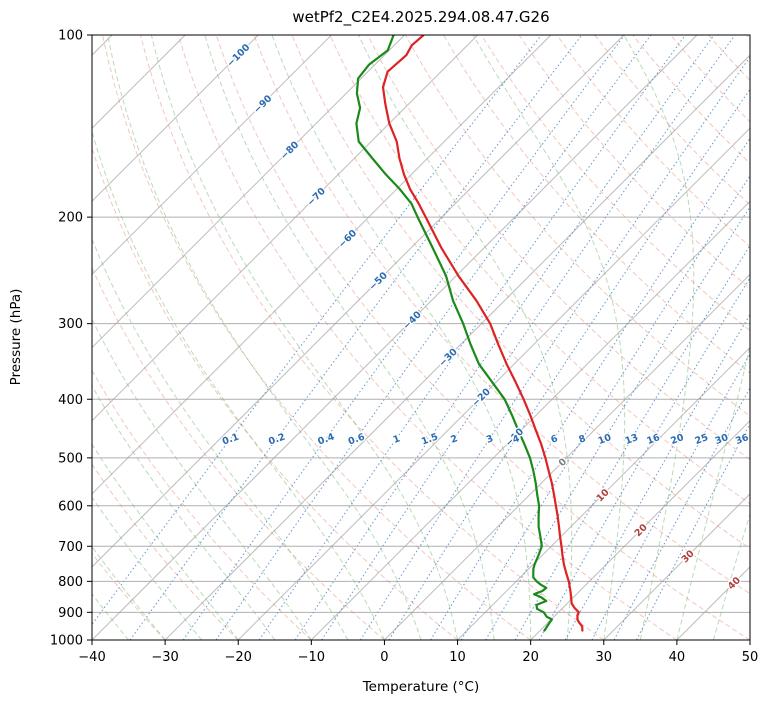 The width and height of the screenshot is (775, 708). I want to click on x-tick-label: 40, so click(677, 657).